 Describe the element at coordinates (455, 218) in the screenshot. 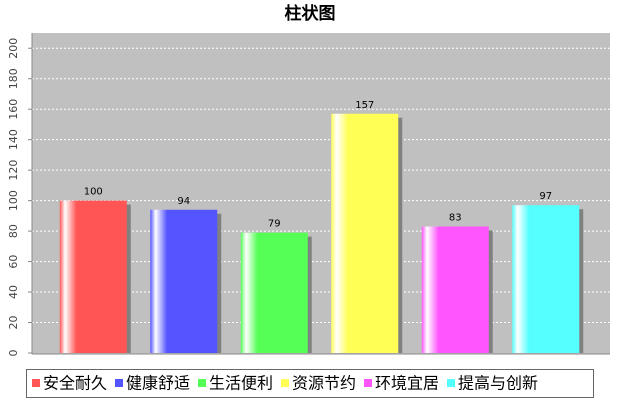

I see `value-label: 83` at that location.